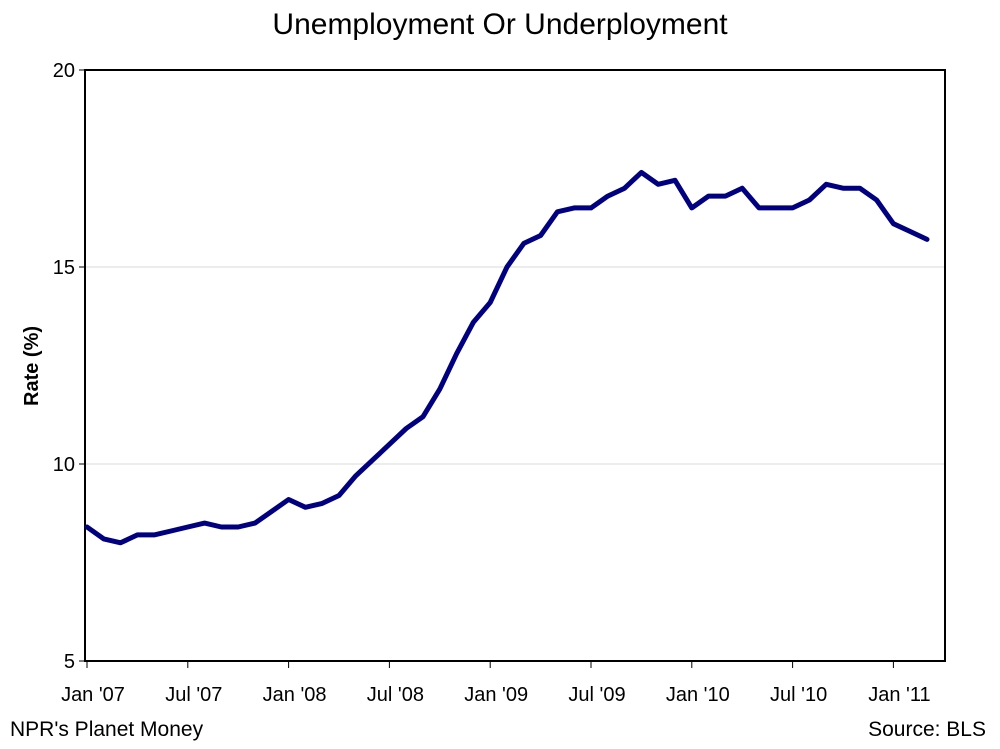  What do you see at coordinates (64, 268) in the screenshot?
I see `y-tick-label: 15` at bounding box center [64, 268].